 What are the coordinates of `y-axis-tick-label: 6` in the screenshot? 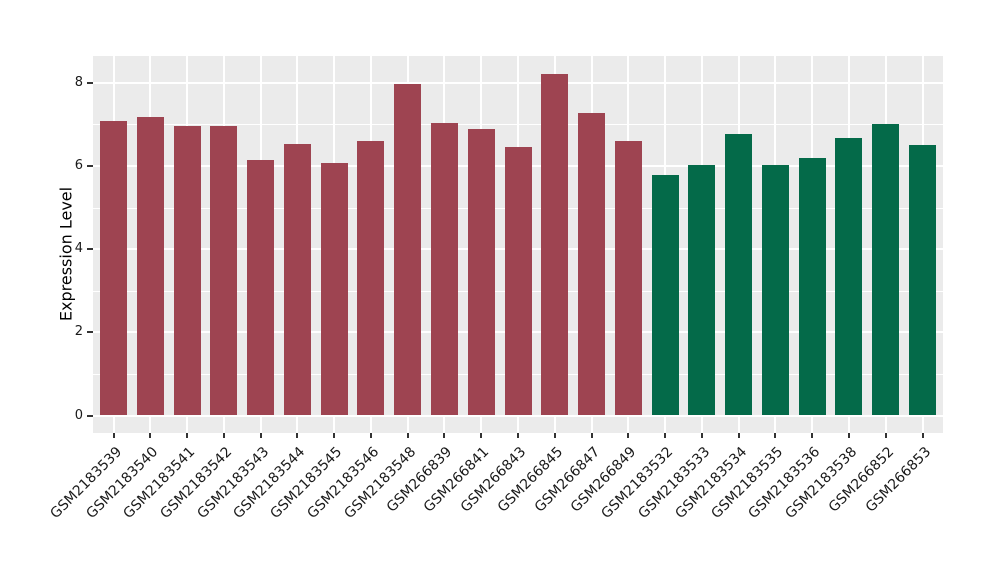 It's located at (78, 165).